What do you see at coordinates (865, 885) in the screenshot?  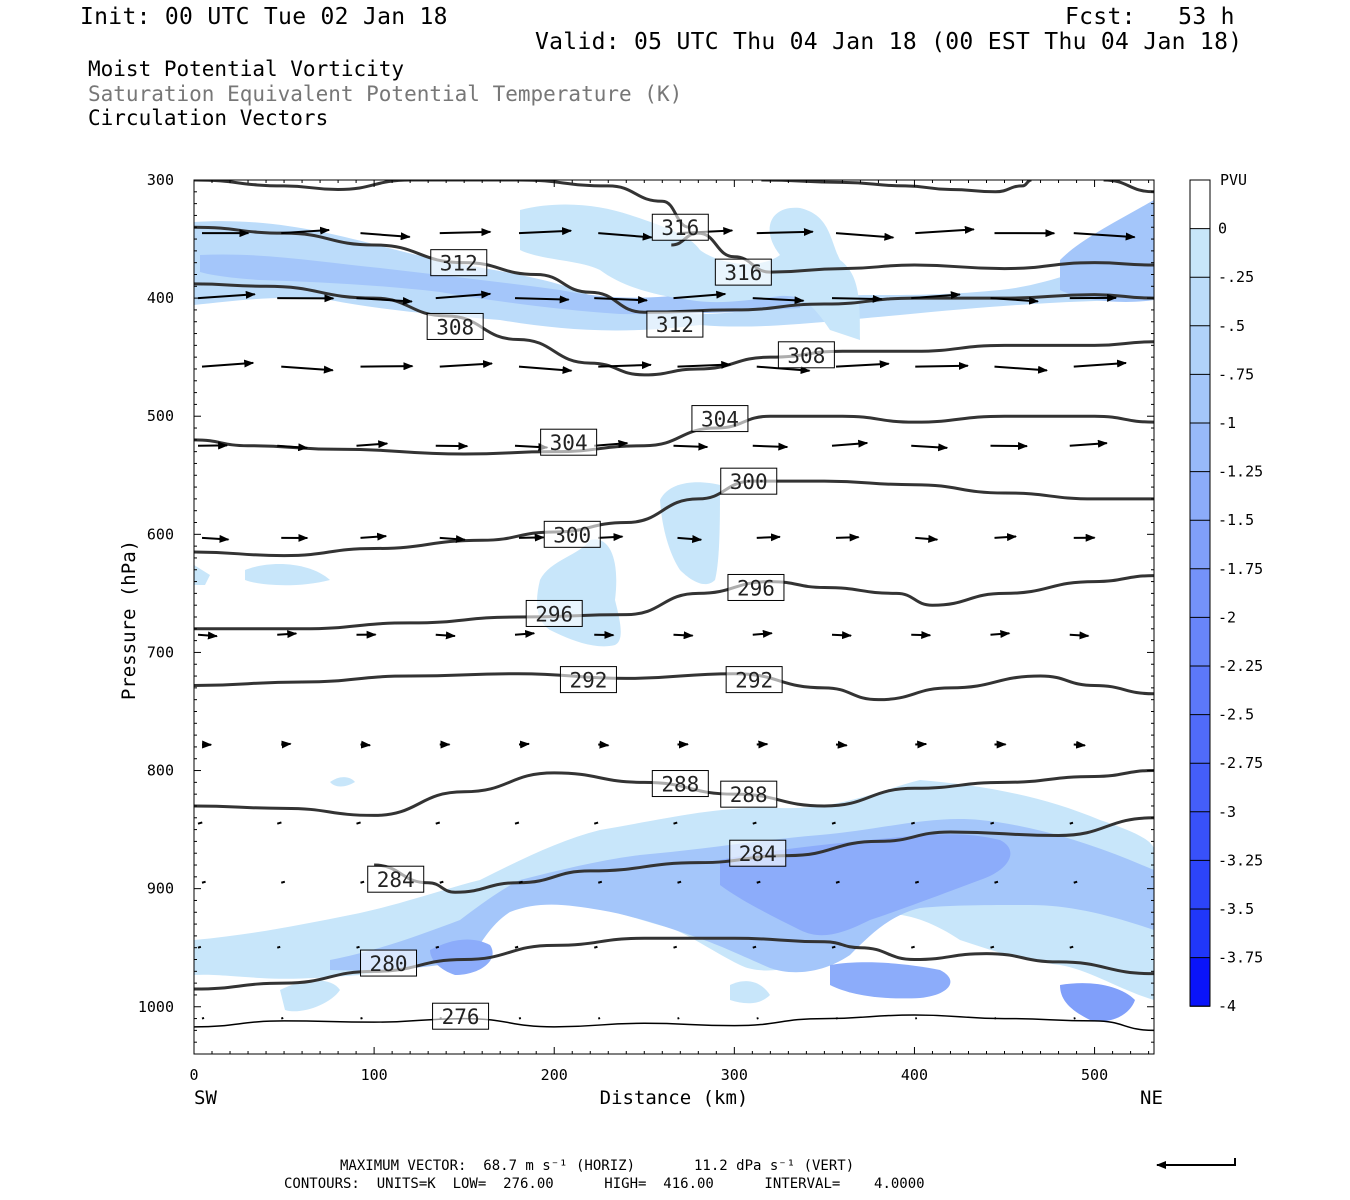 I see `pv-shade-lower-core` at bounding box center [865, 885].